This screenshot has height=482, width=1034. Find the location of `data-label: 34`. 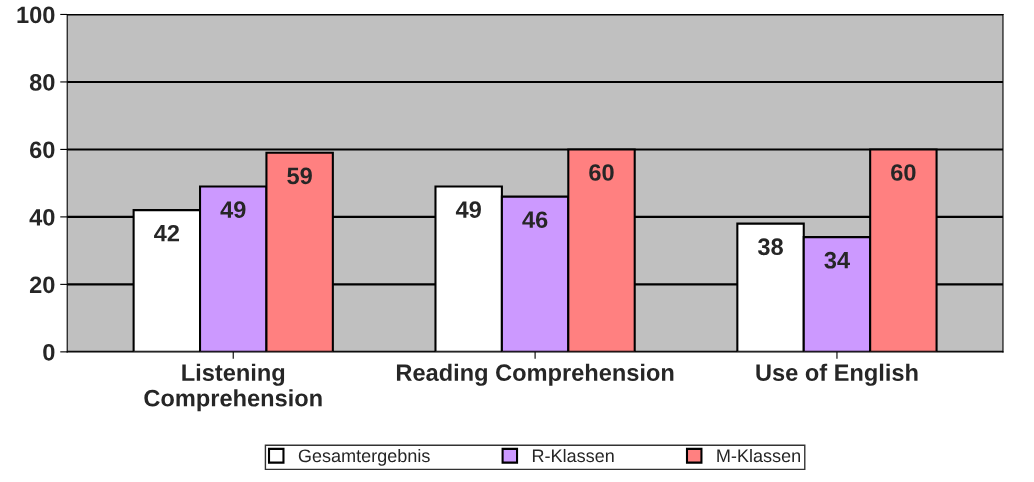

data-label: 34 is located at coordinates (837, 260).